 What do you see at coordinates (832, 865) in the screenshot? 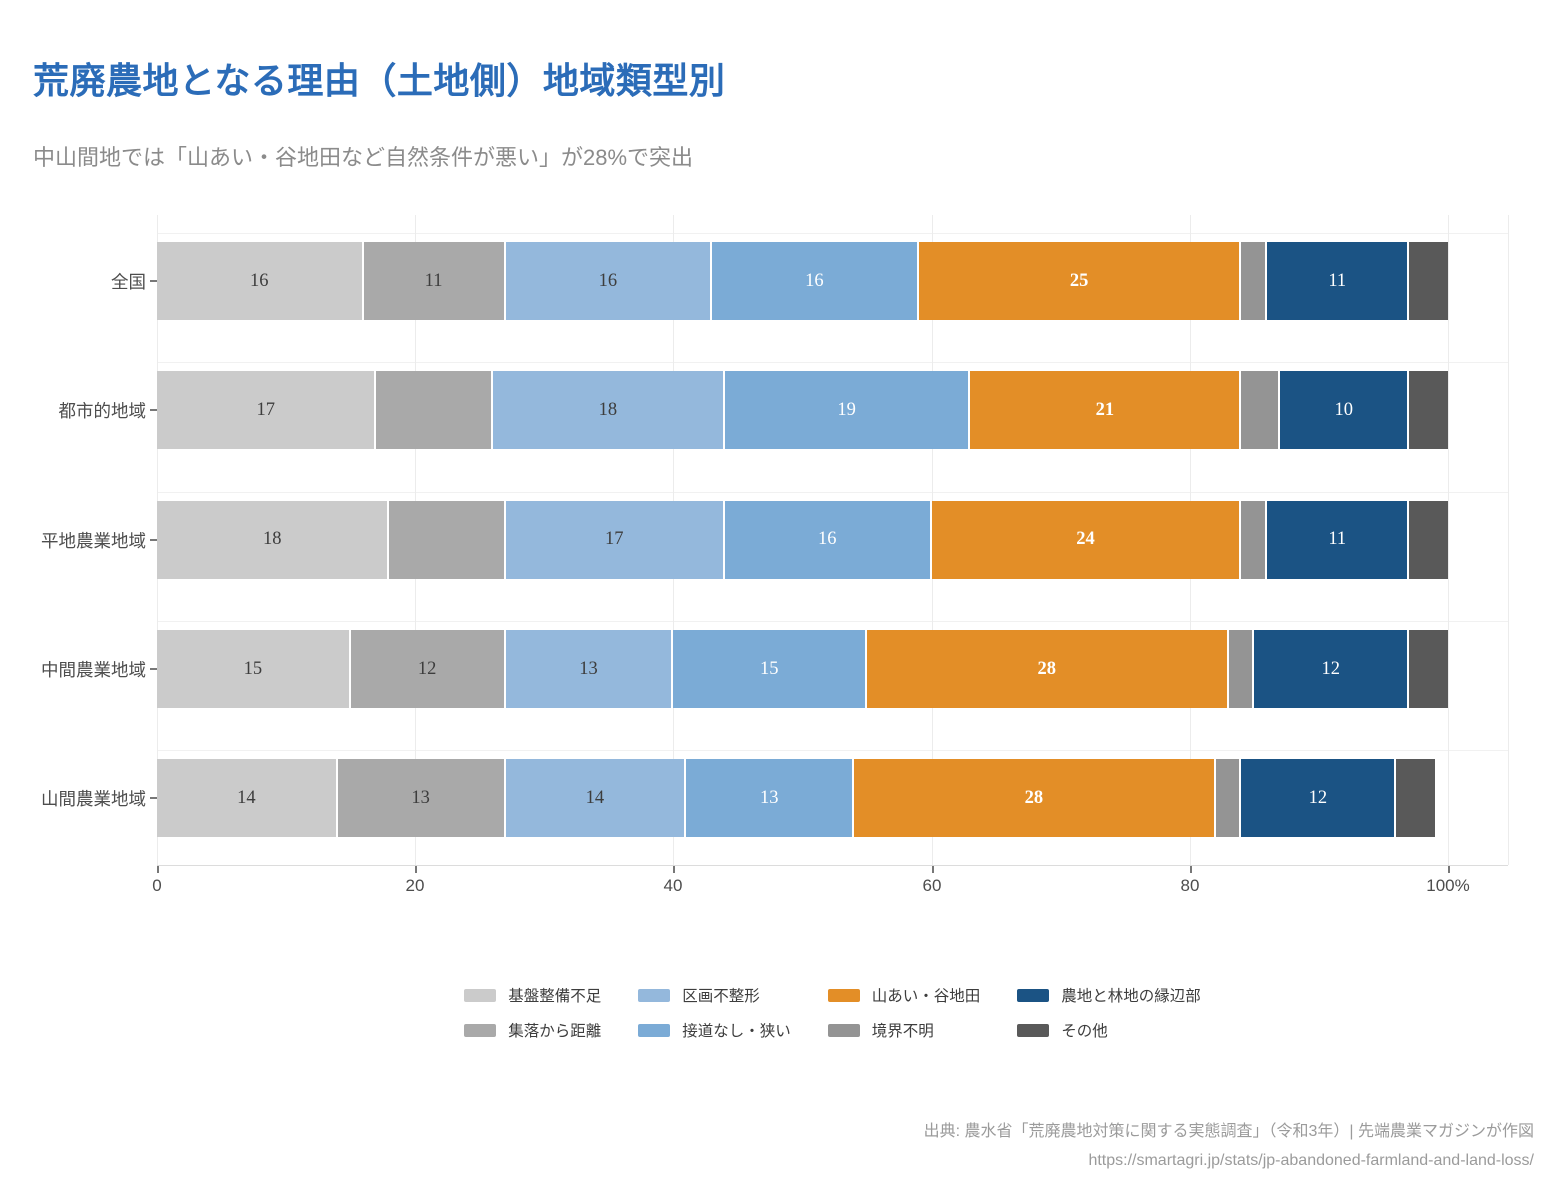
I see `x-axis-line` at bounding box center [832, 865].